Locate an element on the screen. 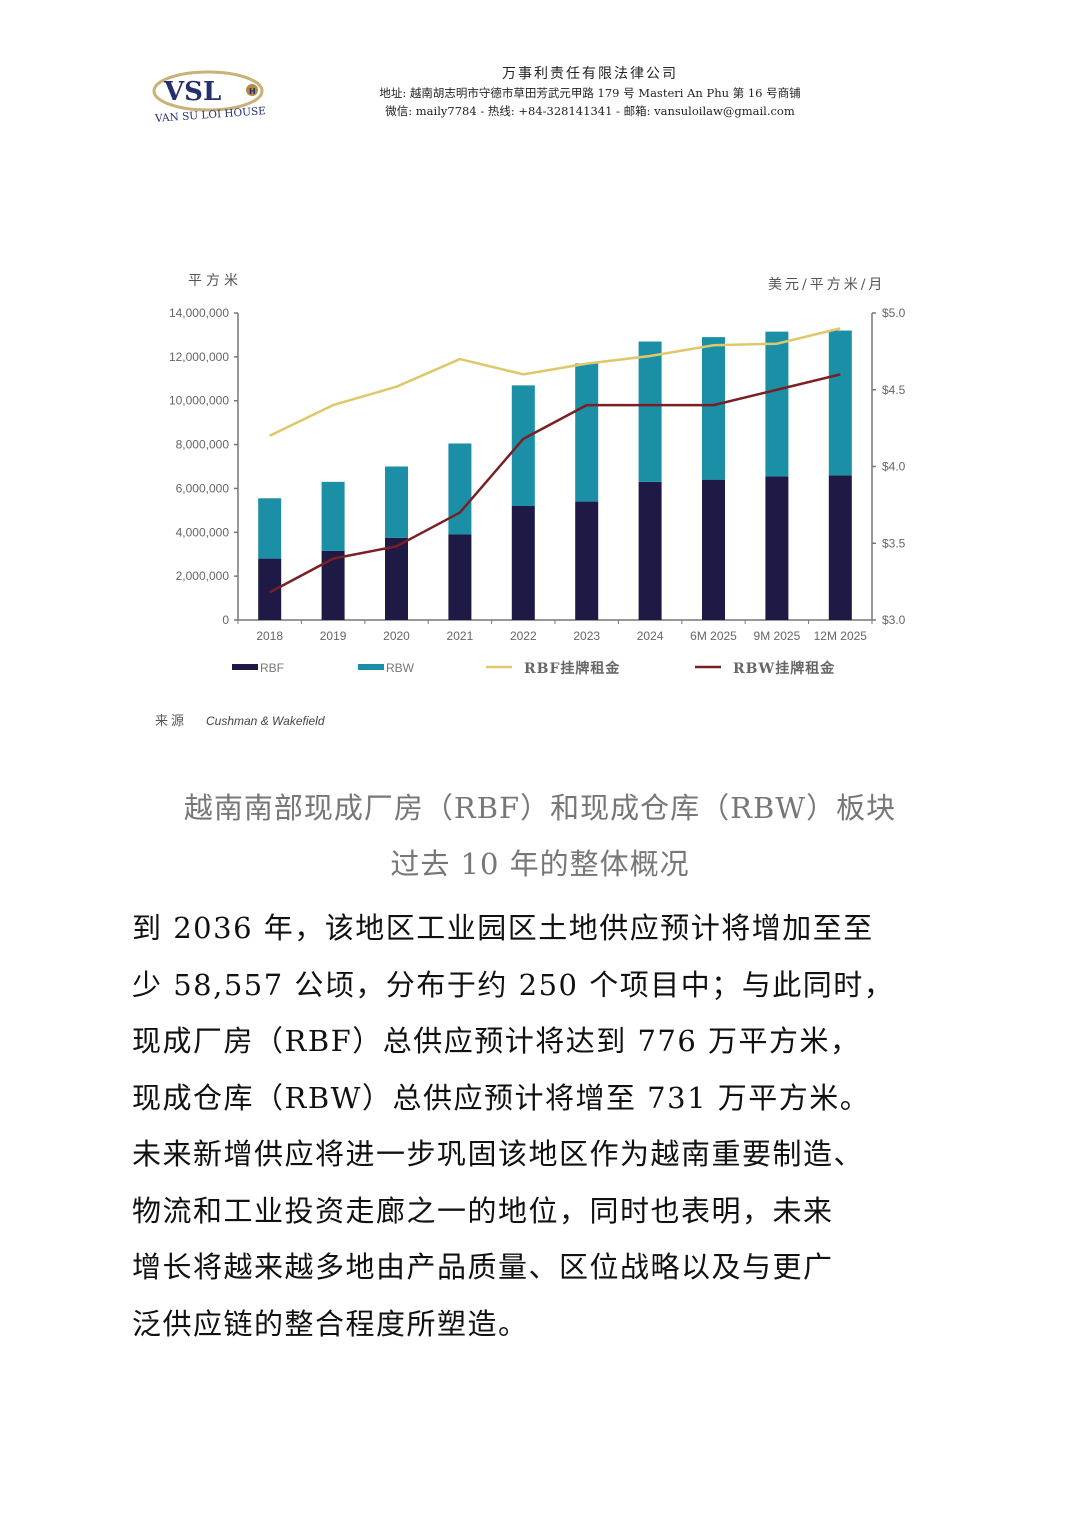  legend-label: RBW is located at coordinates (400, 668).